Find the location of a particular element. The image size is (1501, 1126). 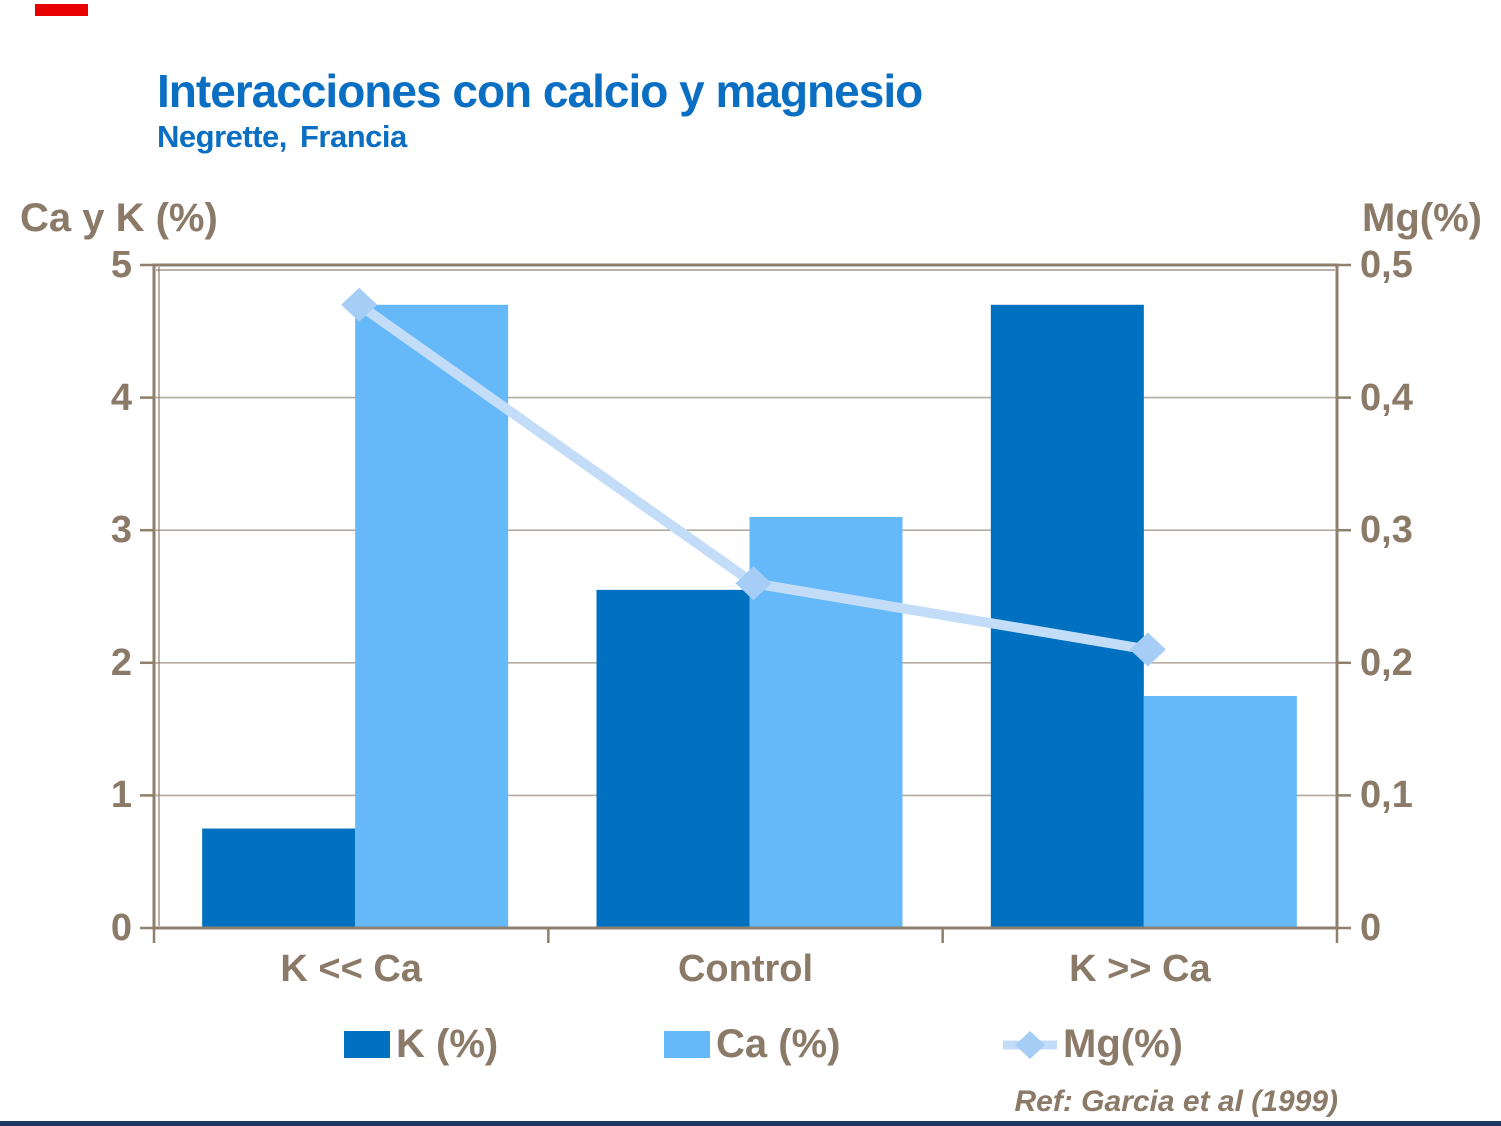

legend-label: Ca (%) is located at coordinates (778, 1044).